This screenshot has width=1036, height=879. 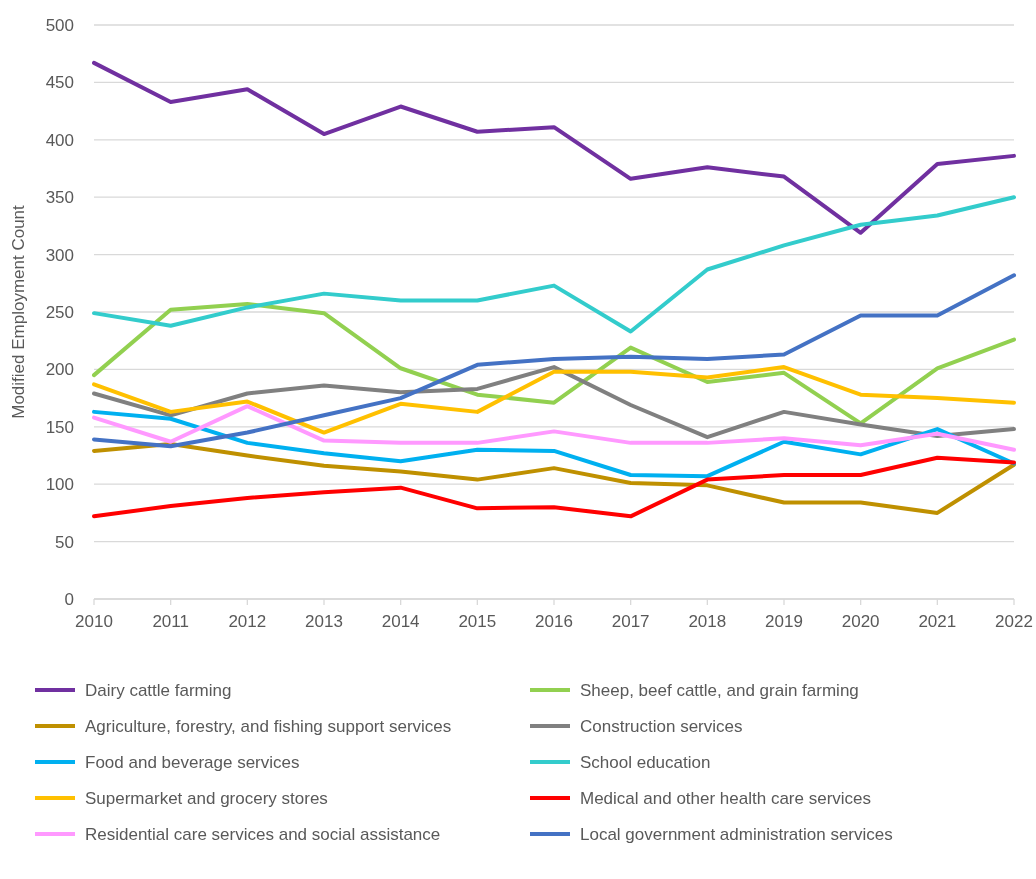 What do you see at coordinates (784, 621) in the screenshot?
I see `x-tick-label: 2019` at bounding box center [784, 621].